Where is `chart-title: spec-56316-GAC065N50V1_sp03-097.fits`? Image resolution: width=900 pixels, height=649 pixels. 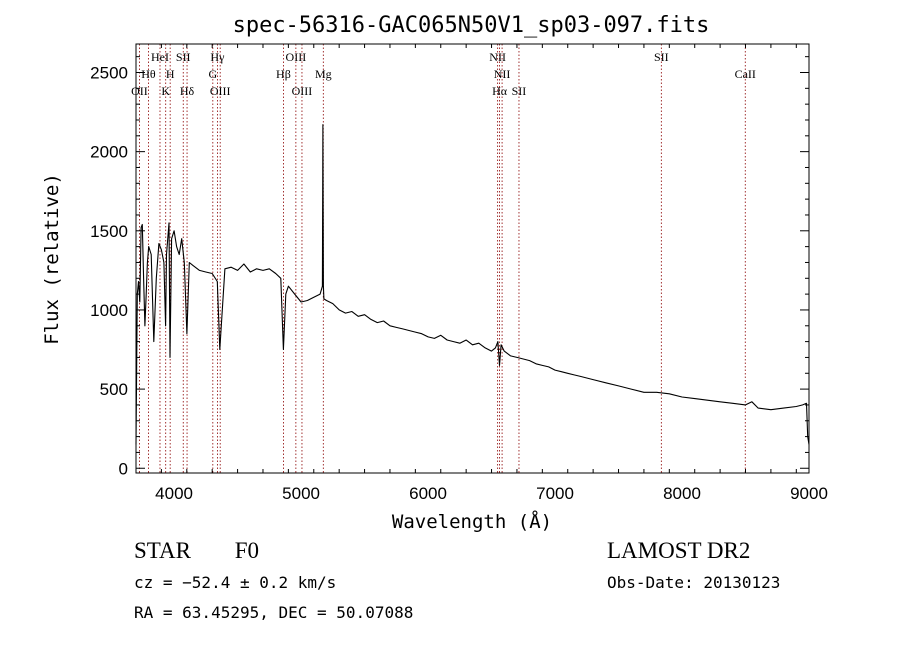
chart-title: spec-56316-GAC065N50V1_sp03-097.fits is located at coordinates (471, 25).